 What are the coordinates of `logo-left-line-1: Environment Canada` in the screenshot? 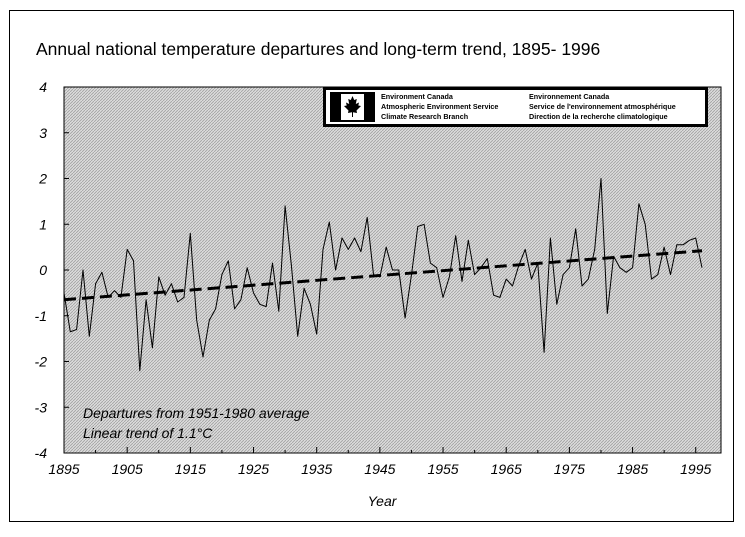 It's located at (417, 96).